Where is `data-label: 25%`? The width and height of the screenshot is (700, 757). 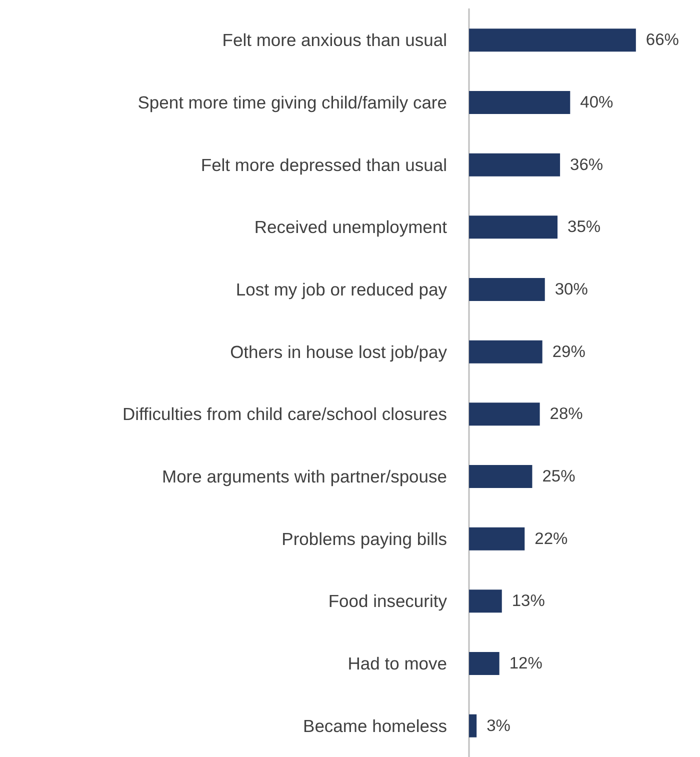 data-label: 25% is located at coordinates (559, 477).